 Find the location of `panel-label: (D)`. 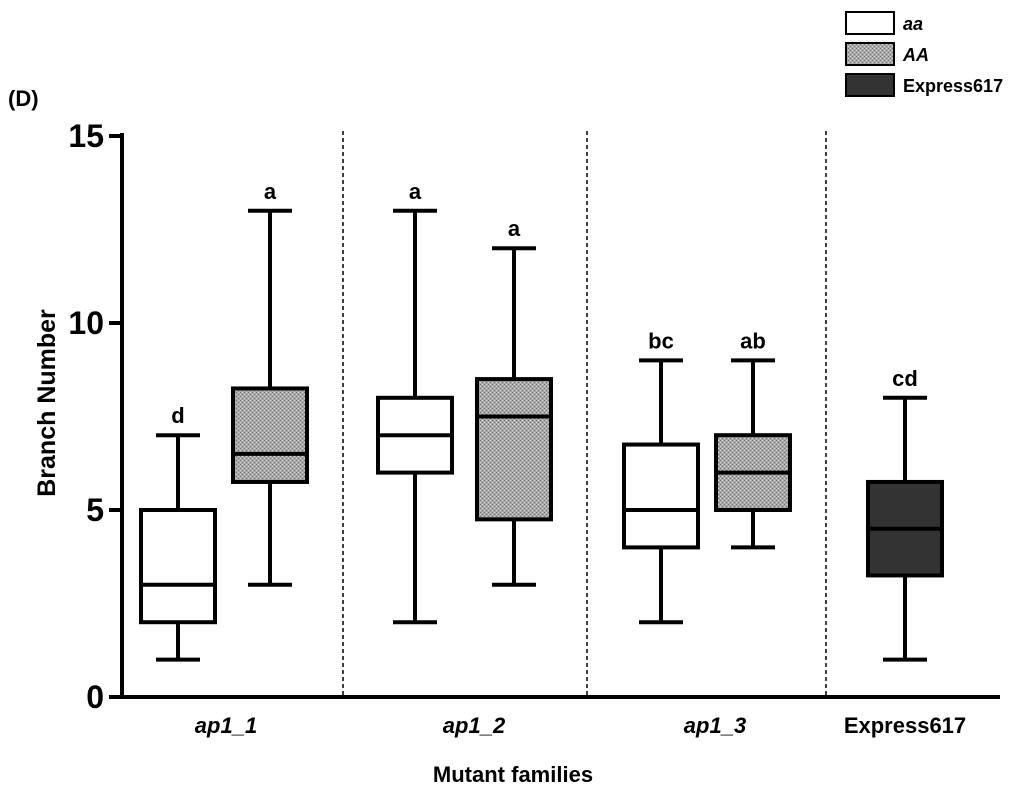

panel-label: (D) is located at coordinates (23, 98).